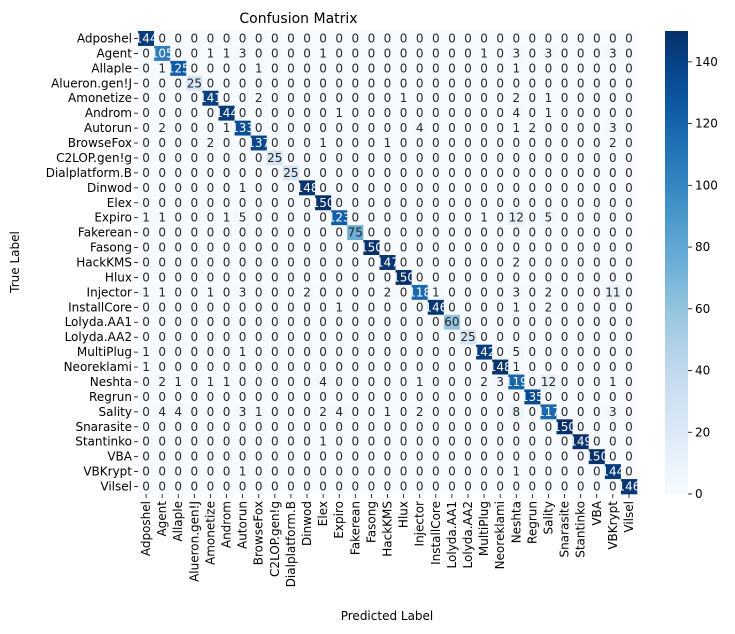 Image resolution: width=735 pixels, height=634 pixels. Describe the element at coordinates (110, 292) in the screenshot. I see `y-tick-label: Injector` at that location.